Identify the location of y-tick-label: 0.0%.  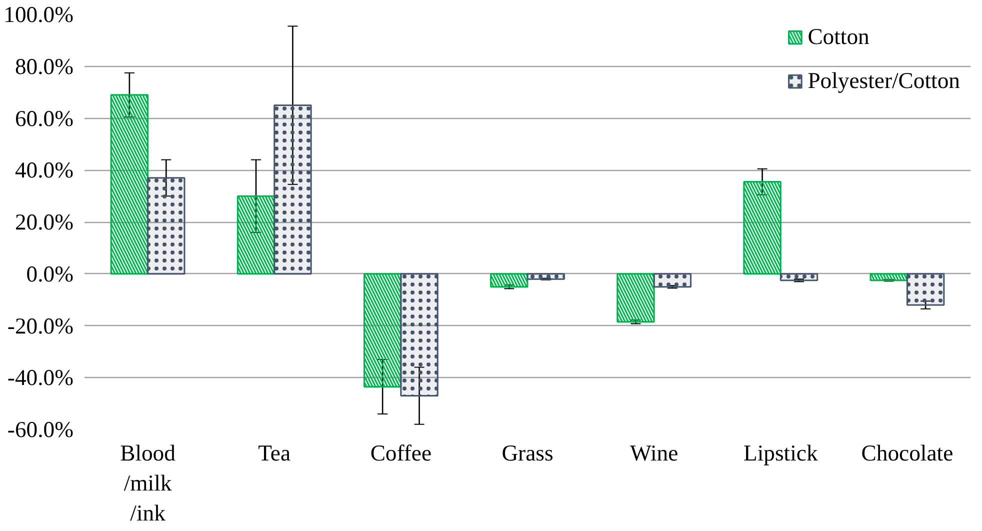
(50, 273).